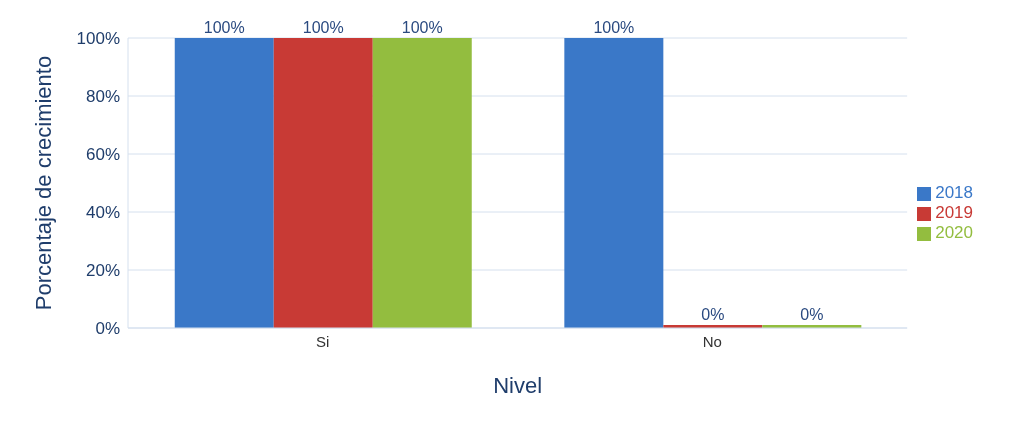 This screenshot has height=427, width=1013. Describe the element at coordinates (954, 192) in the screenshot. I see `legend-label: 2018` at that location.